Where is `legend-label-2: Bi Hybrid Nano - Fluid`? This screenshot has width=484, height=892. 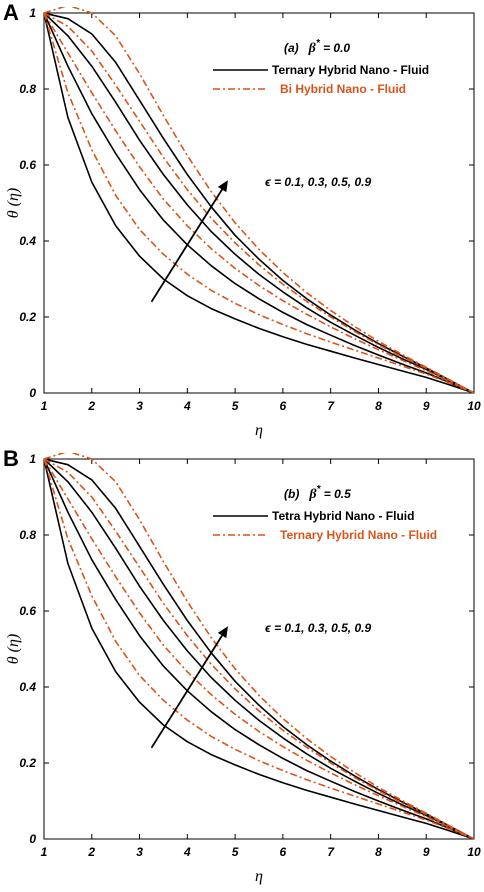
legend-label-2: Bi Hybrid Nano - Fluid is located at coordinates (343, 89).